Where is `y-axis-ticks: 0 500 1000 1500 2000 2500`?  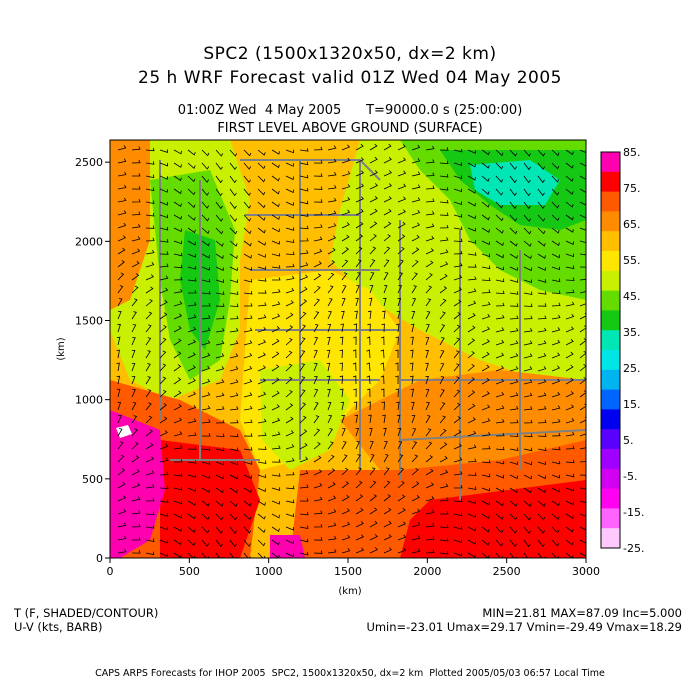
y-axis-ticks: 0 500 1000 1500 2000 2500 is located at coordinates (92, 360).